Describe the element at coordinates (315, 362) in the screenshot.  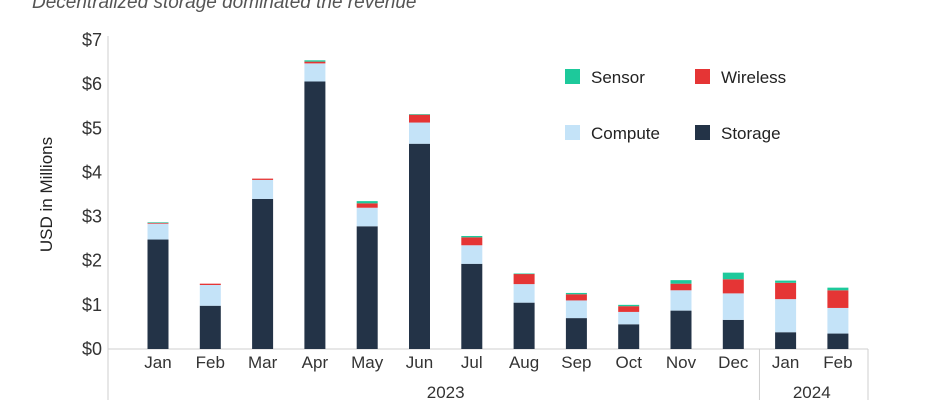
I see `x-tick-label: Apr` at that location.